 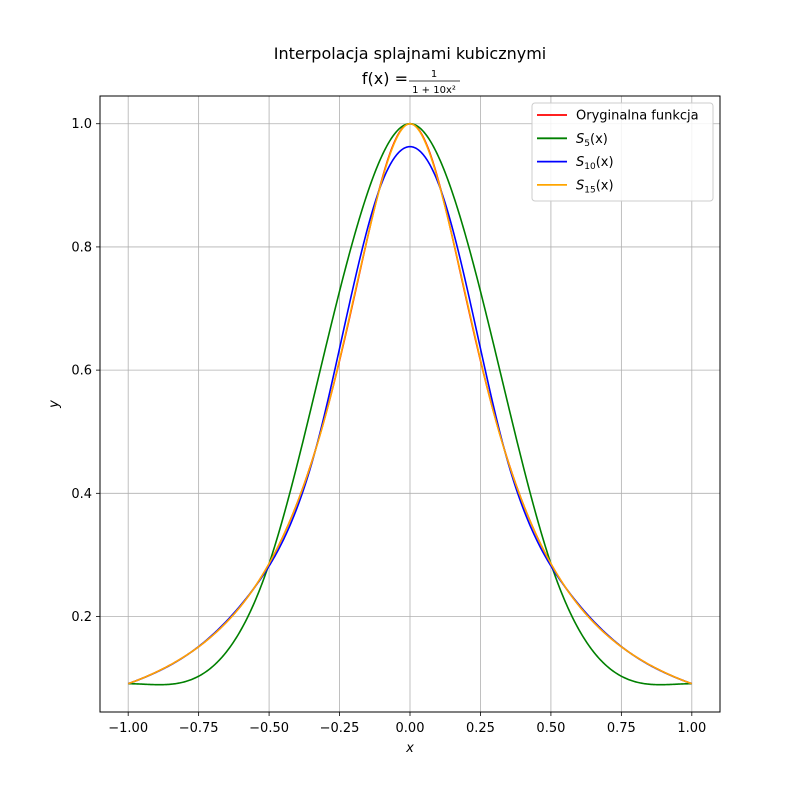 I want to click on x-tick-label-6: 0.50, so click(x=550, y=728).